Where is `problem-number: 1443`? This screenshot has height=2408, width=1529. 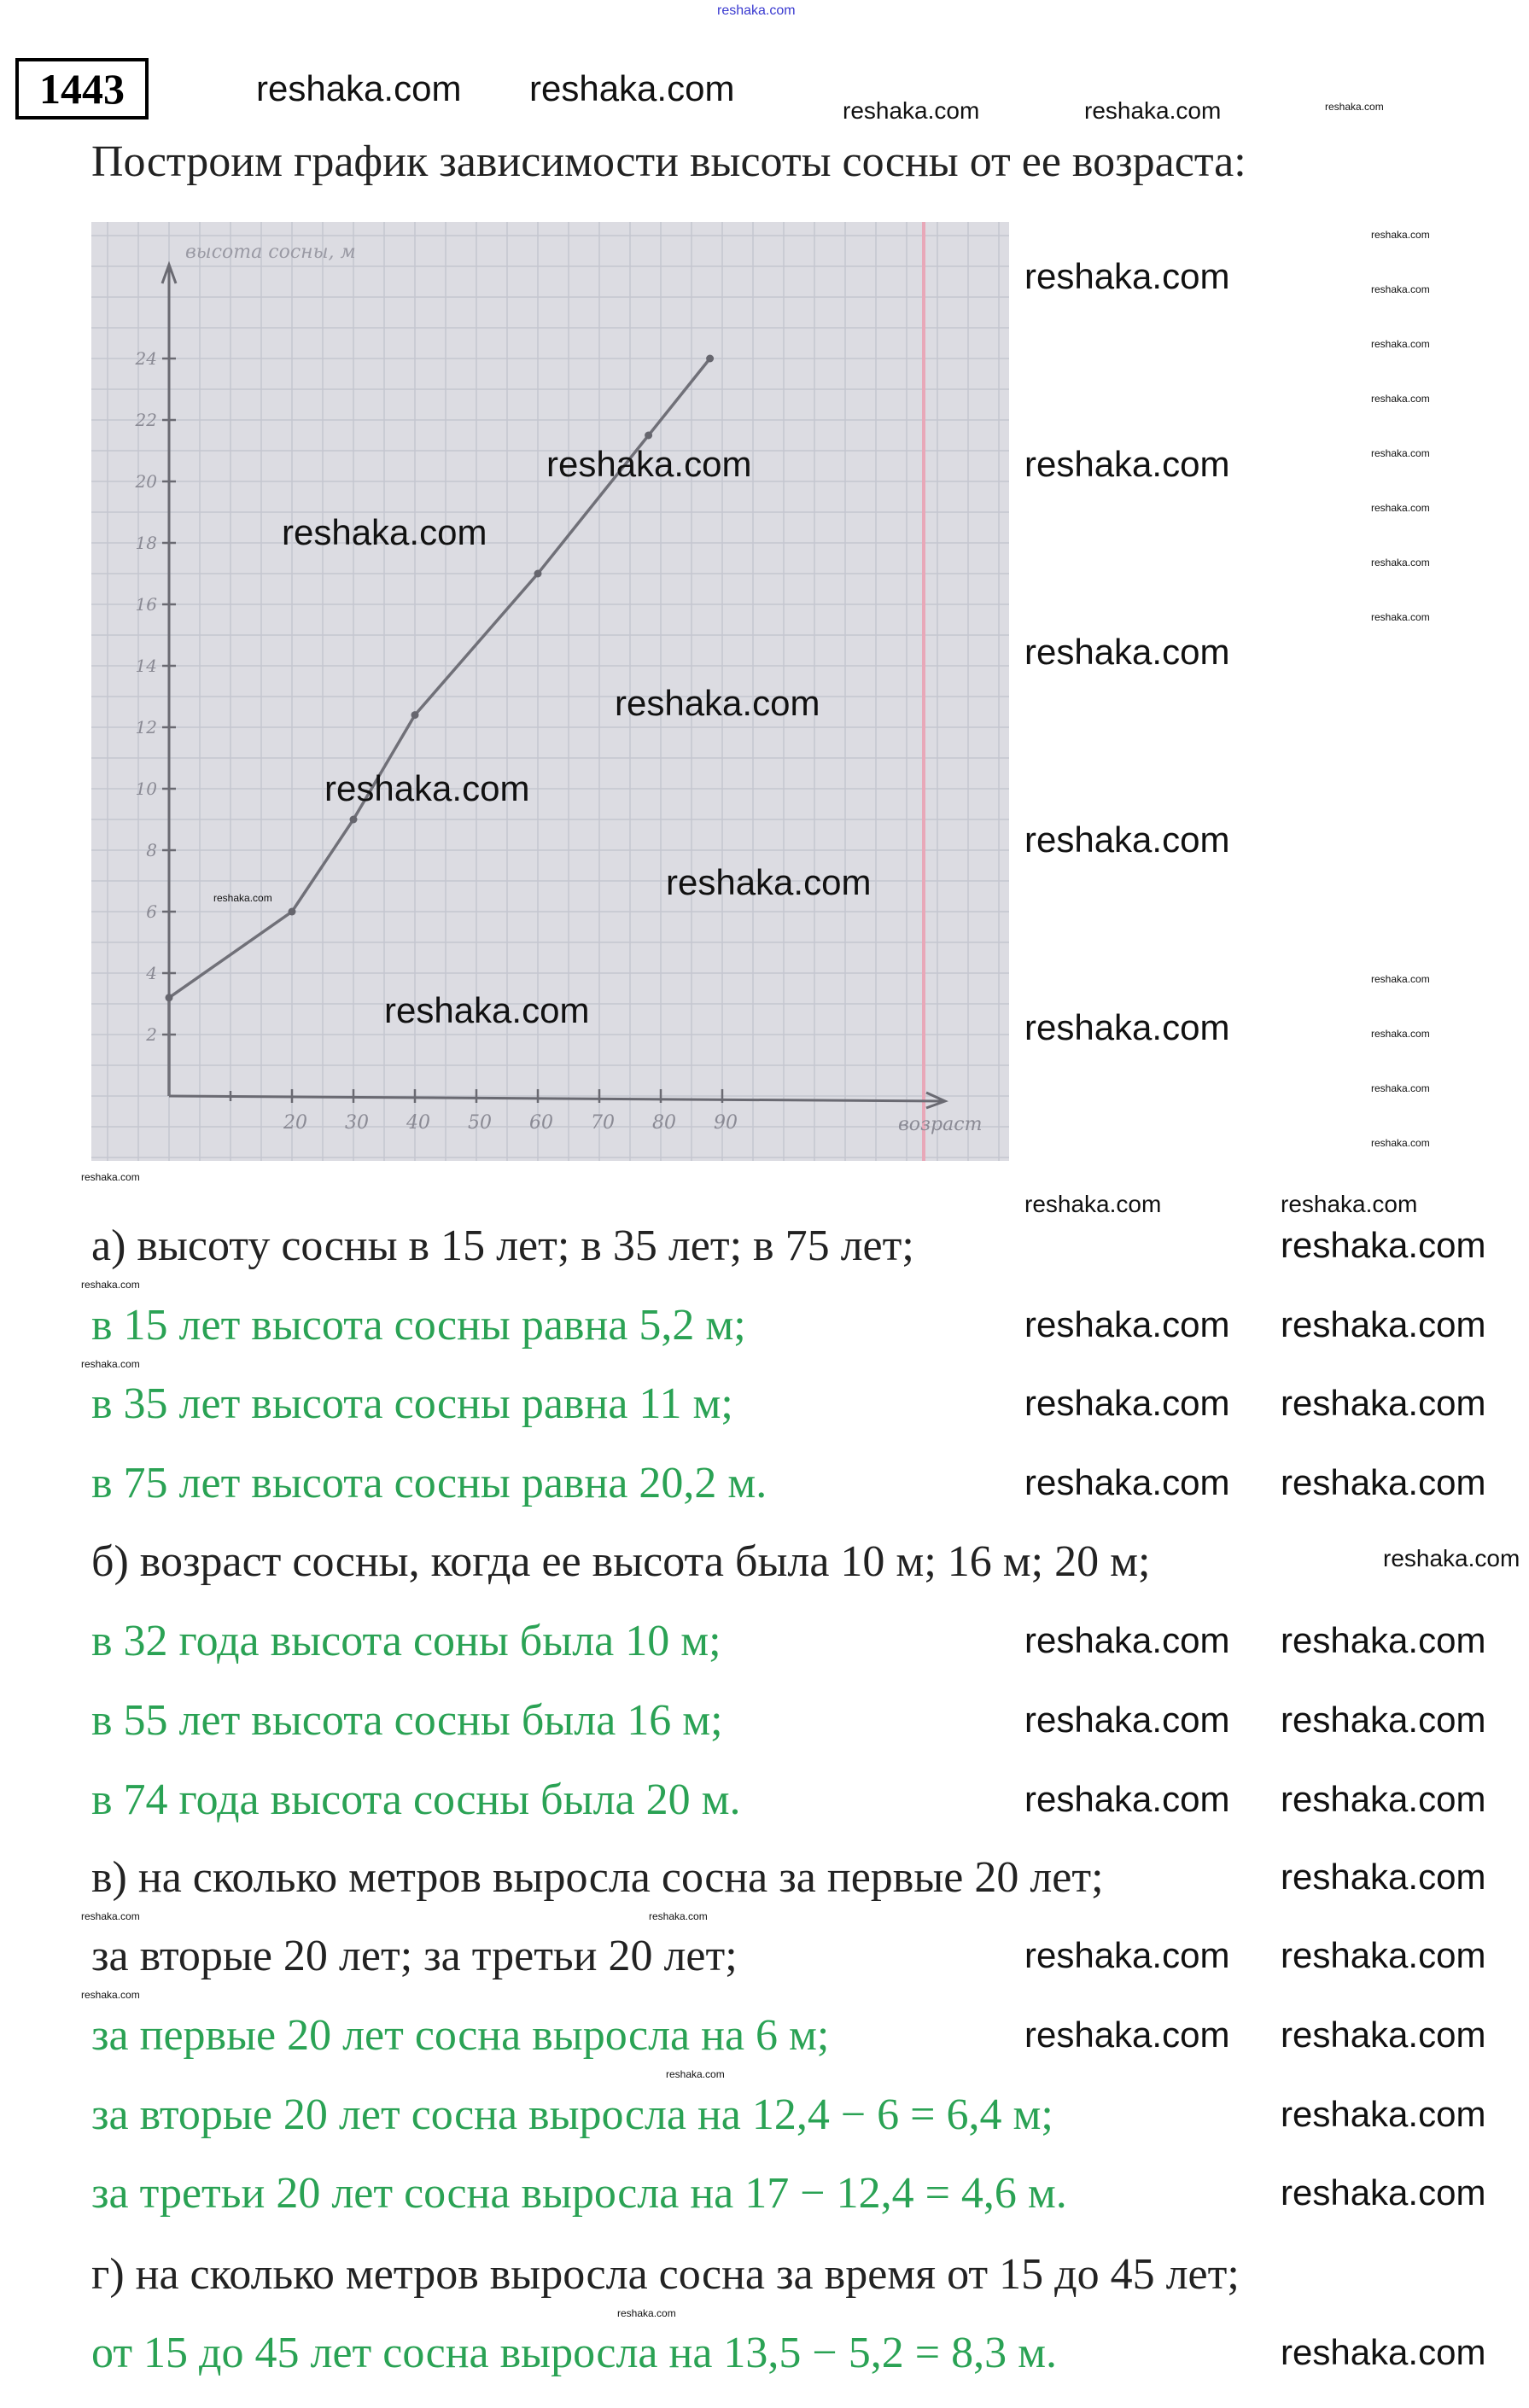 problem-number: 1443 is located at coordinates (82, 89).